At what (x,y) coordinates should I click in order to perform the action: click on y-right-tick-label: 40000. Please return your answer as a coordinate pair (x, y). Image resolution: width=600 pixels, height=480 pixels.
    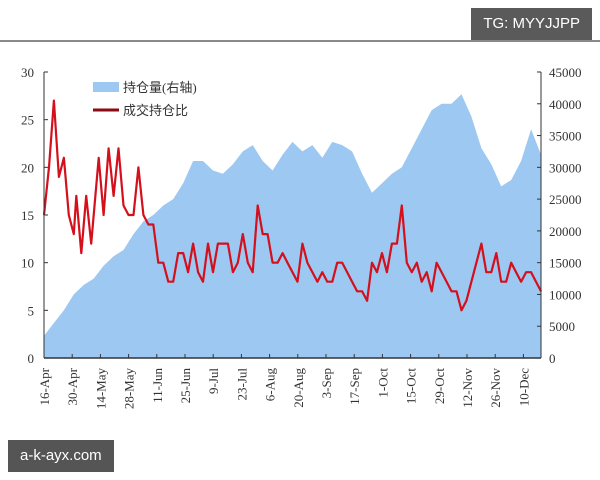
    Looking at the image, I should click on (565, 104).